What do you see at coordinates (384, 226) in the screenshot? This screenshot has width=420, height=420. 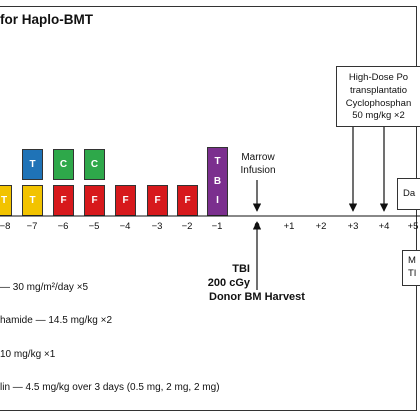 I see `day-tick: +4` at bounding box center [384, 226].